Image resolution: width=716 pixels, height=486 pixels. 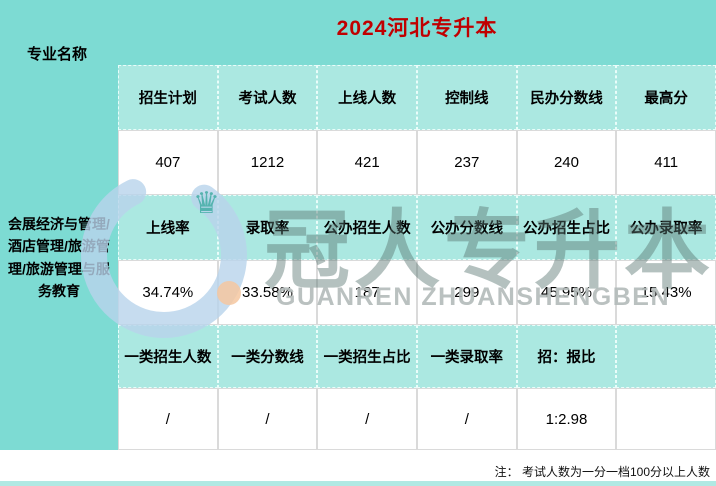 What do you see at coordinates (267, 97) in the screenshot?
I see `table-header-cell: 考试人数` at bounding box center [267, 97].